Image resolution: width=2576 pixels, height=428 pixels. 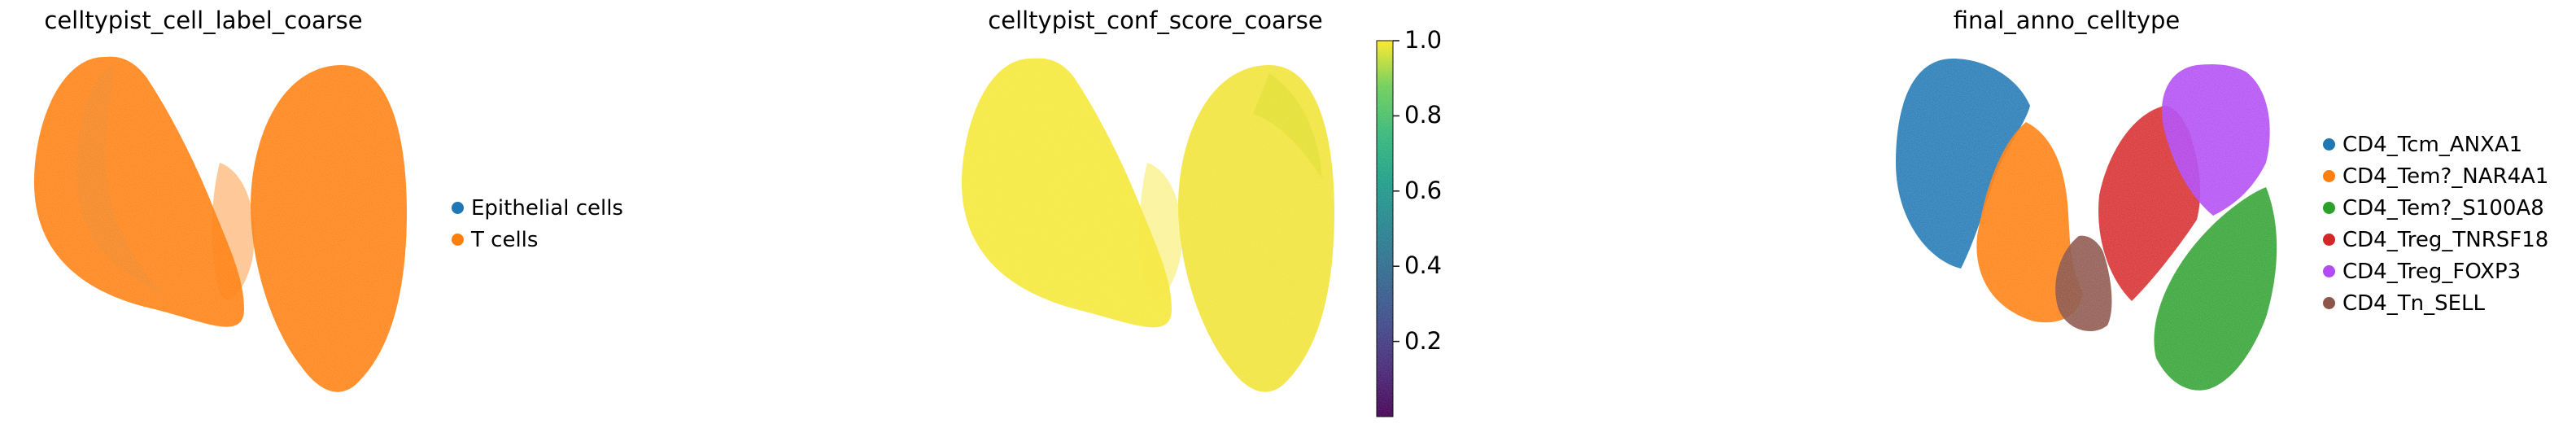 I want to click on legend-label: T cells, so click(x=505, y=240).